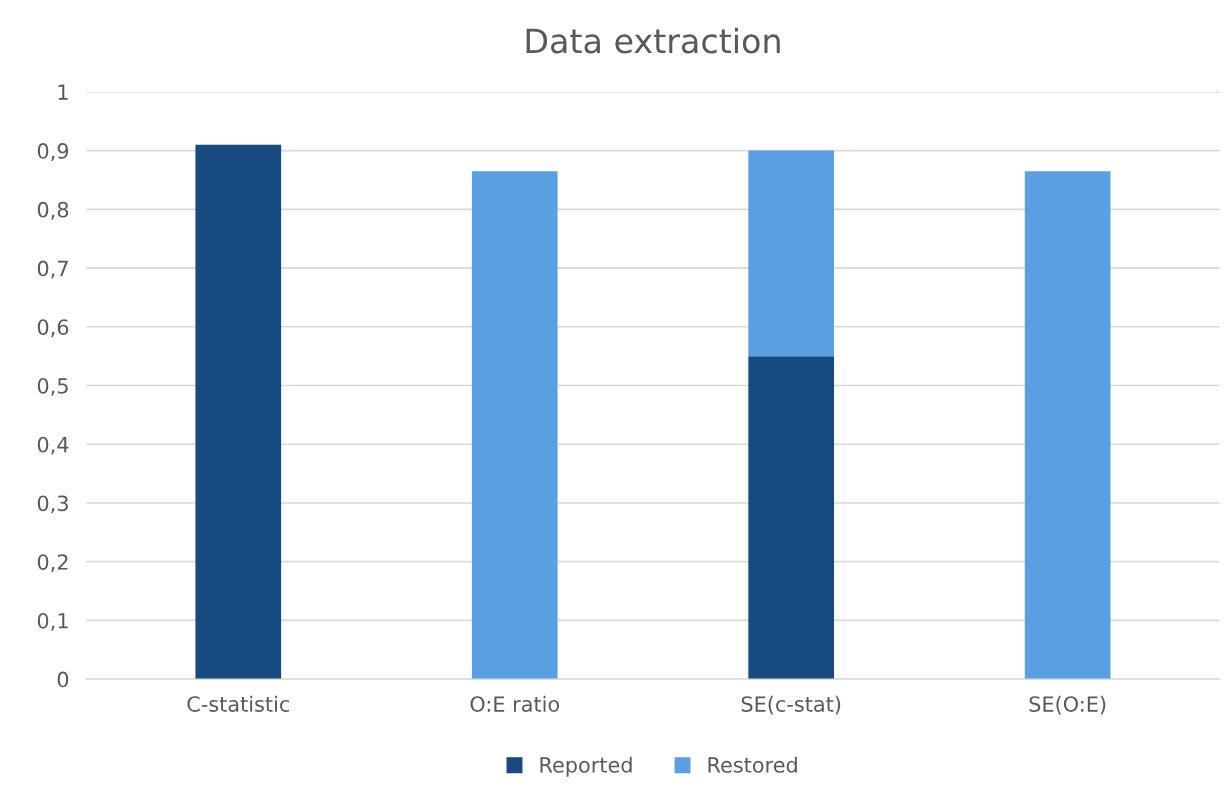 This screenshot has width=1232, height=799. I want to click on y-tick-label: 0,6, so click(53, 328).